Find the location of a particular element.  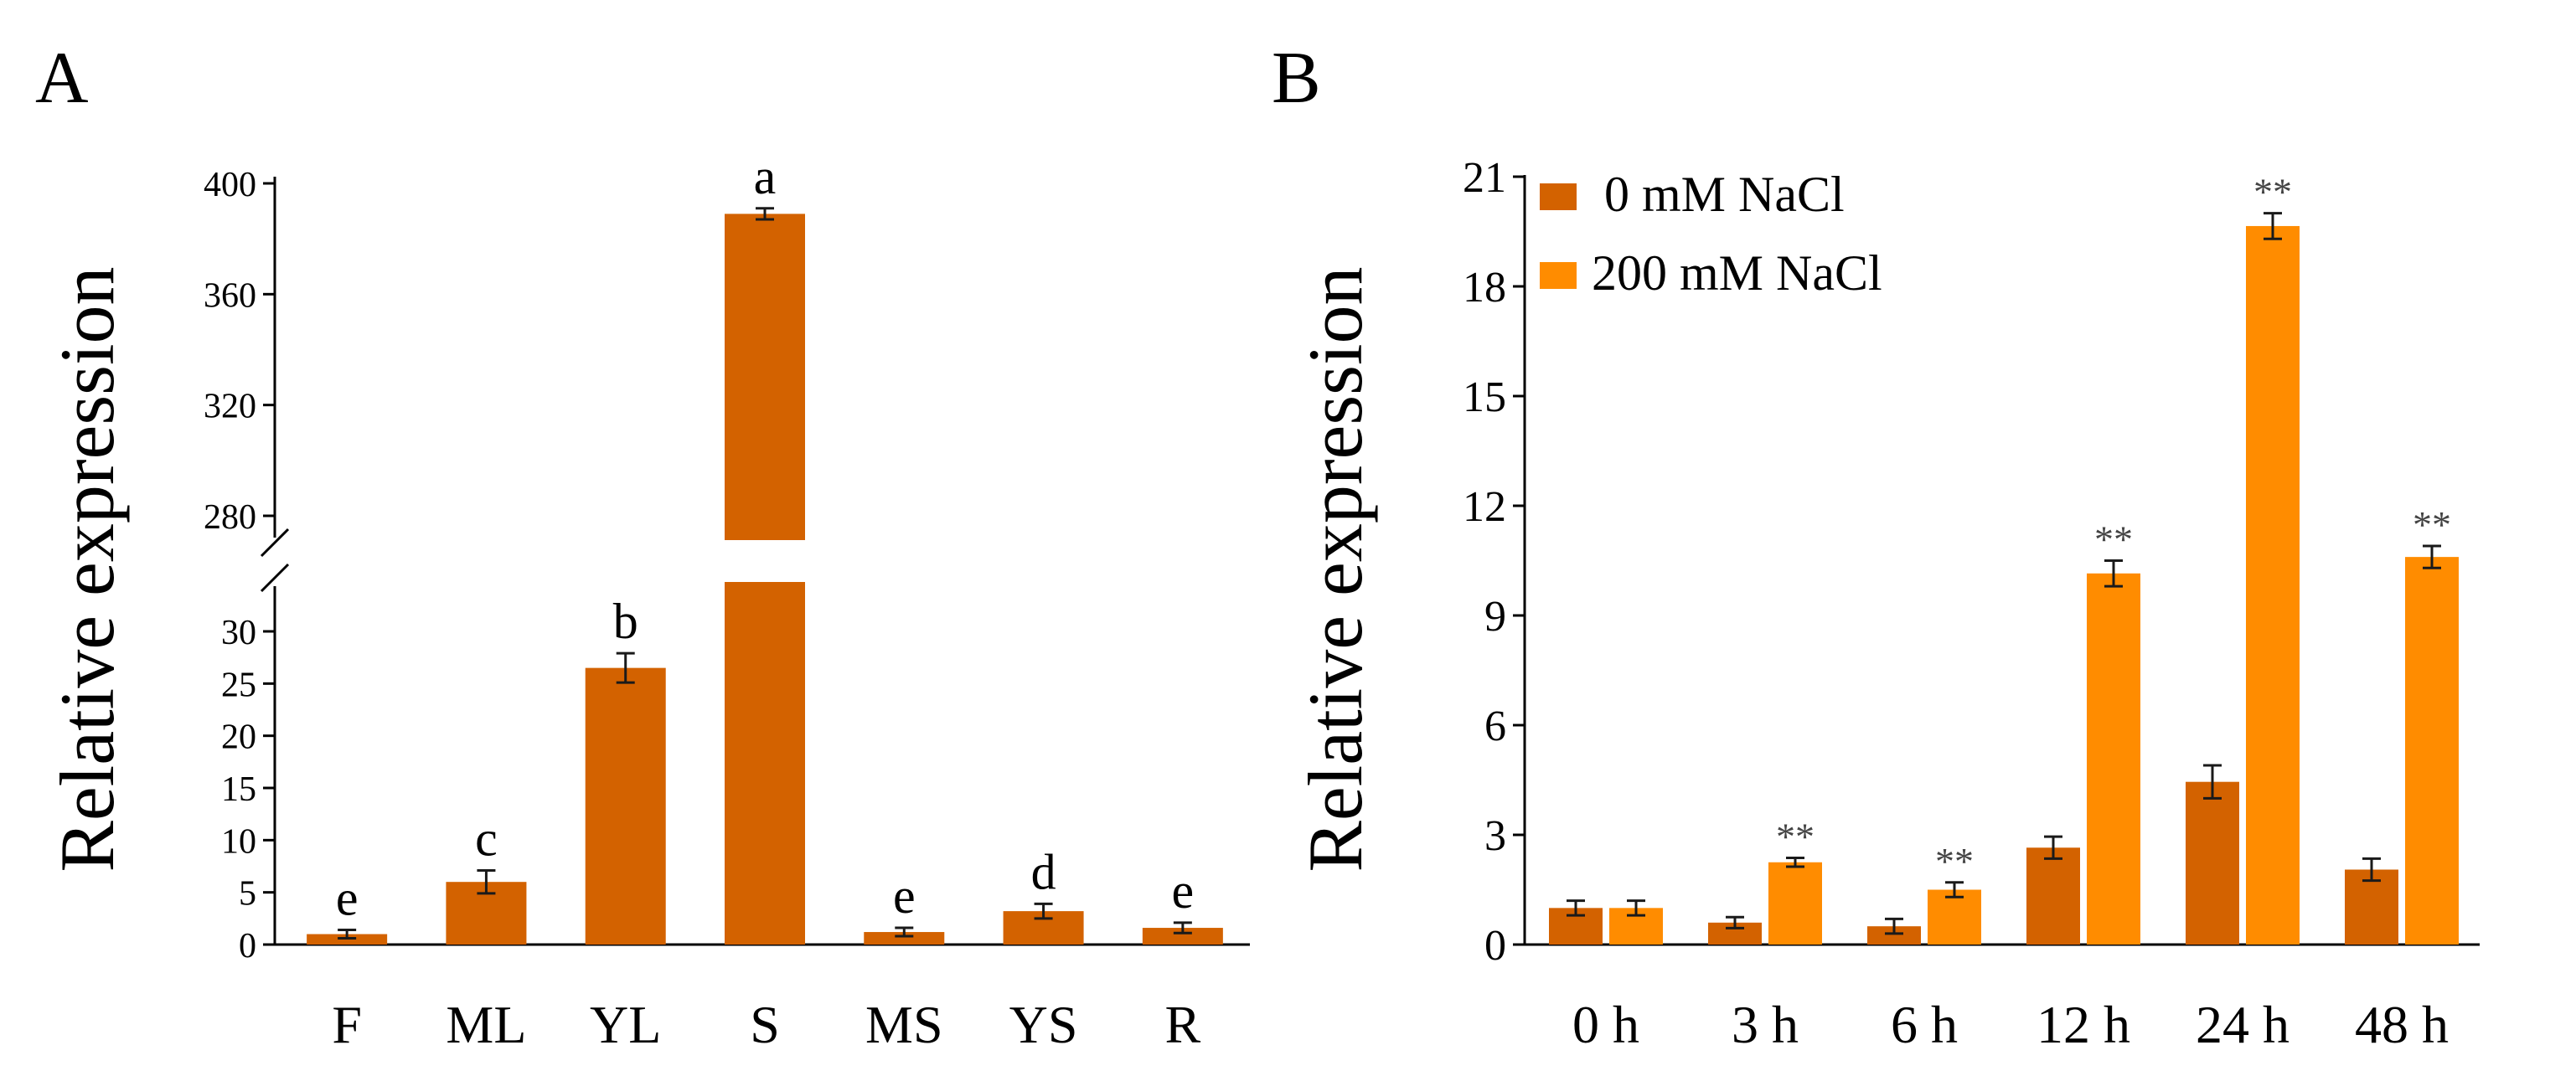

panel-a-tick-label: 30 is located at coordinates (238, 633).